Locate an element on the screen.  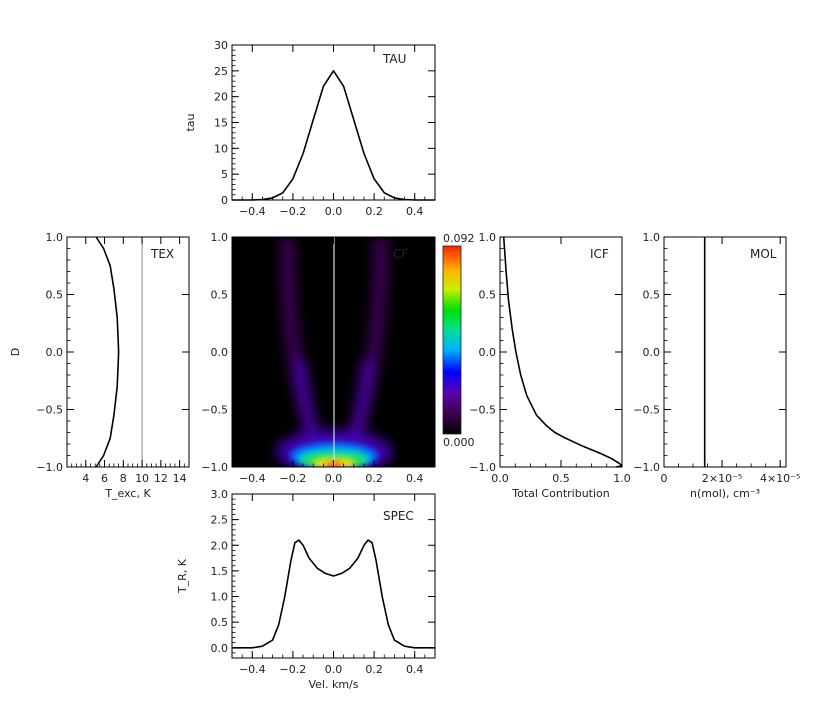
cf-xtick-label-1: −0.2 is located at coordinates (293, 478).